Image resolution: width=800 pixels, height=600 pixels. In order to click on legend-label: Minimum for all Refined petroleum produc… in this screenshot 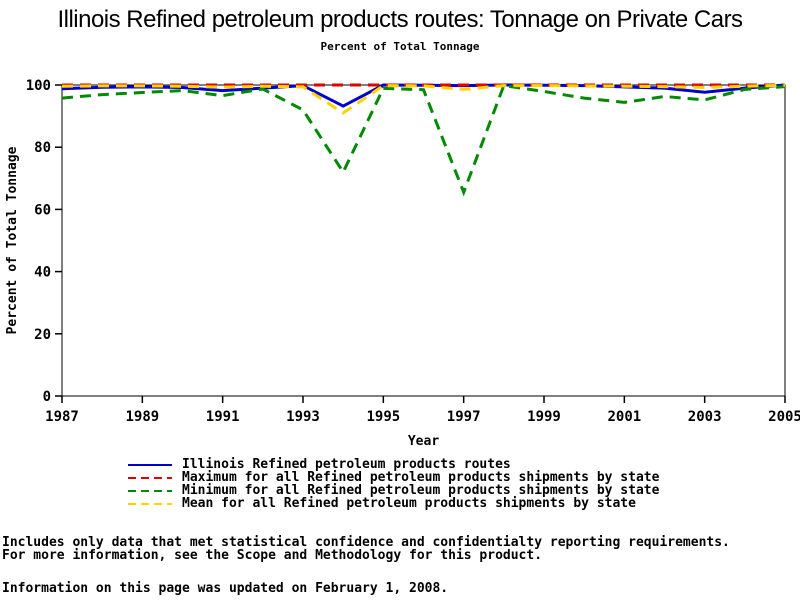, I will do `click(421, 490)`.